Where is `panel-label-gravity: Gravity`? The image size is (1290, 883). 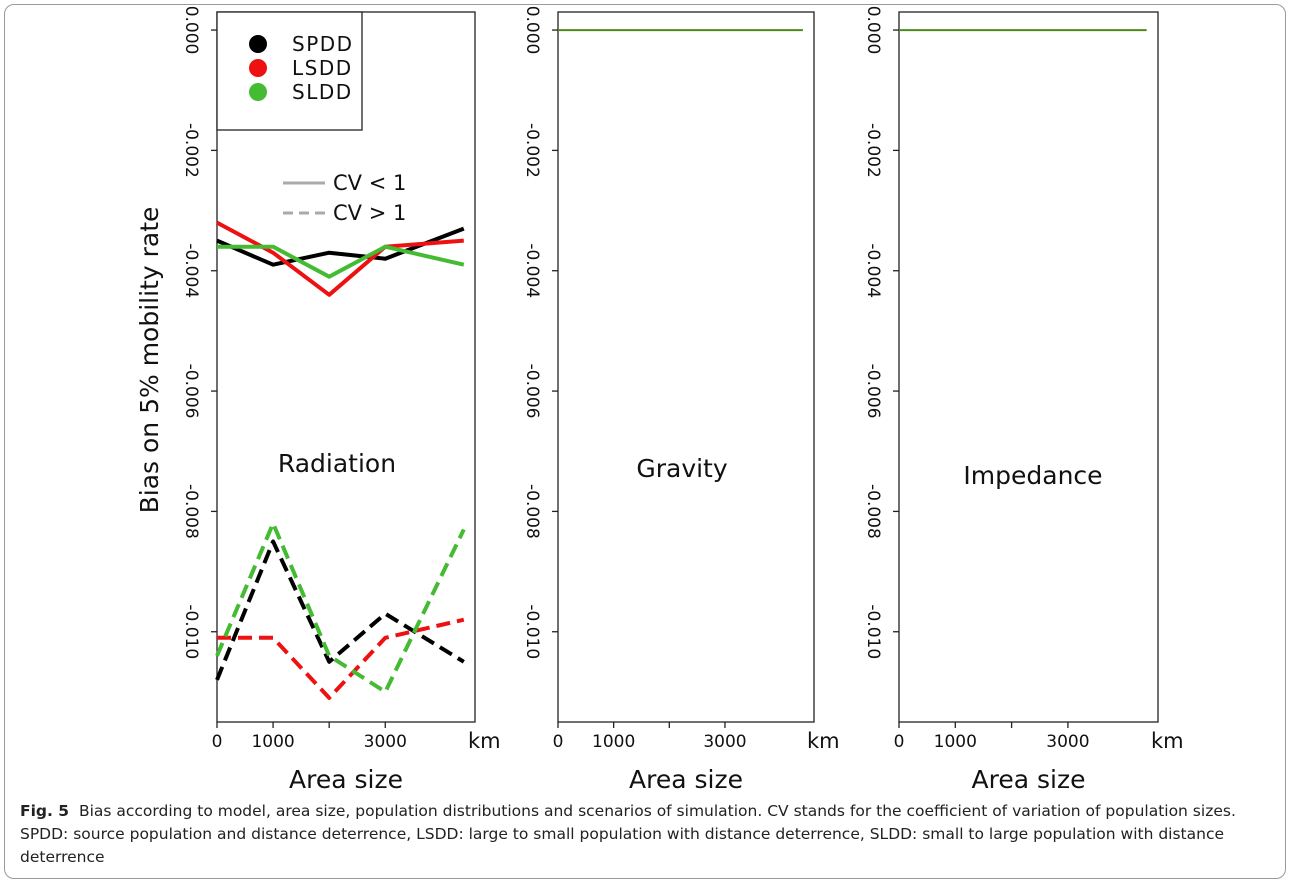
panel-label-gravity: Gravity is located at coordinates (682, 468).